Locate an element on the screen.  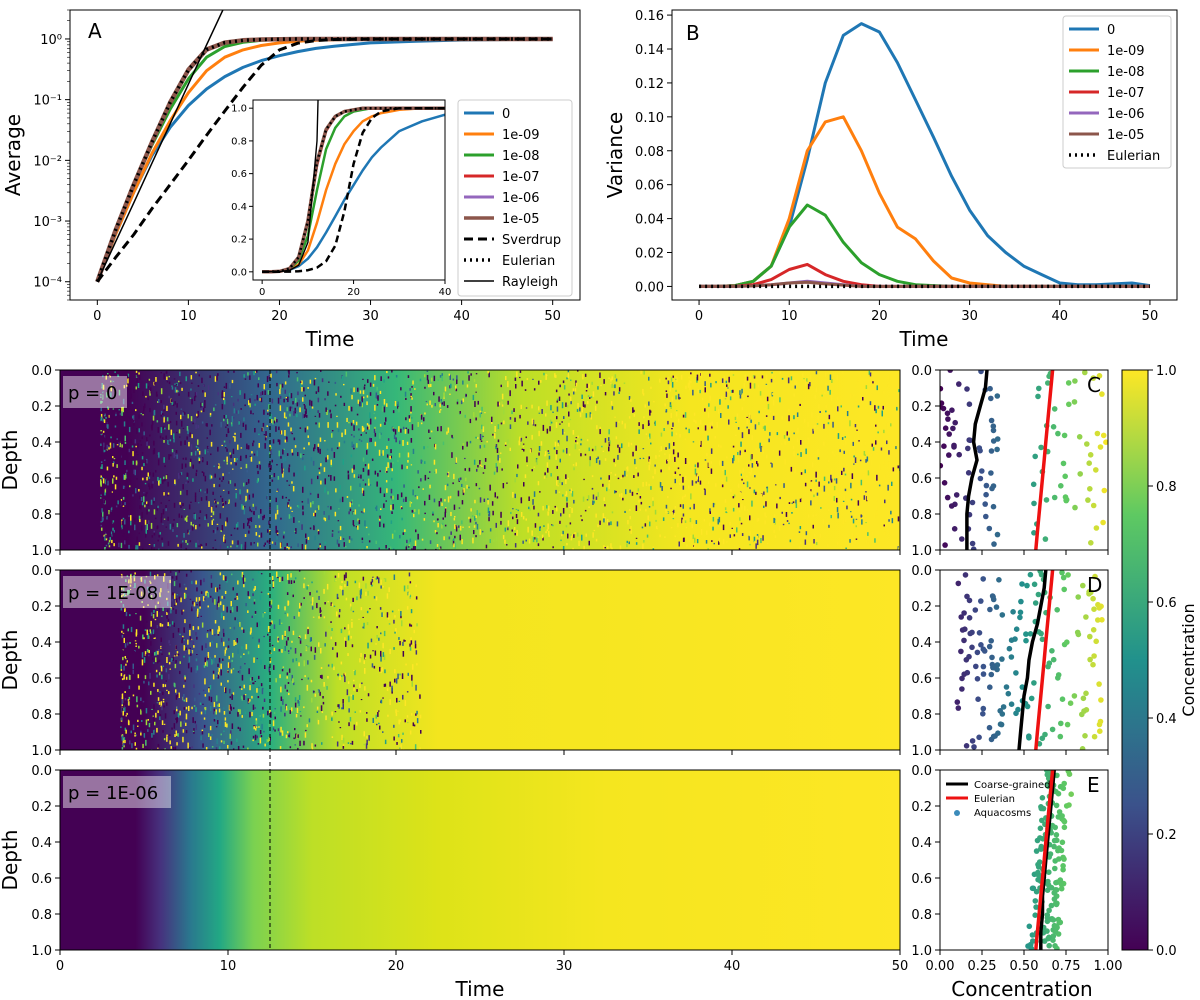
profile-c-data is located at coordinates (1024, 460).